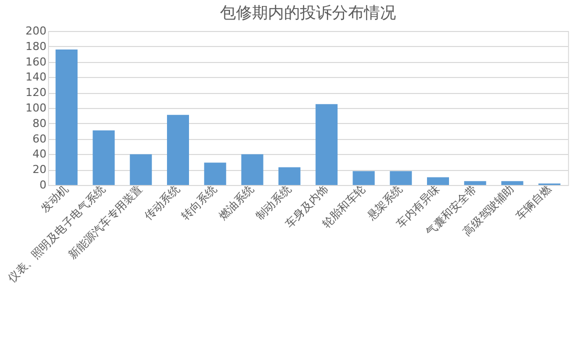  Describe the element at coordinates (36, 31) in the screenshot. I see `y-tick-label: 200` at that location.